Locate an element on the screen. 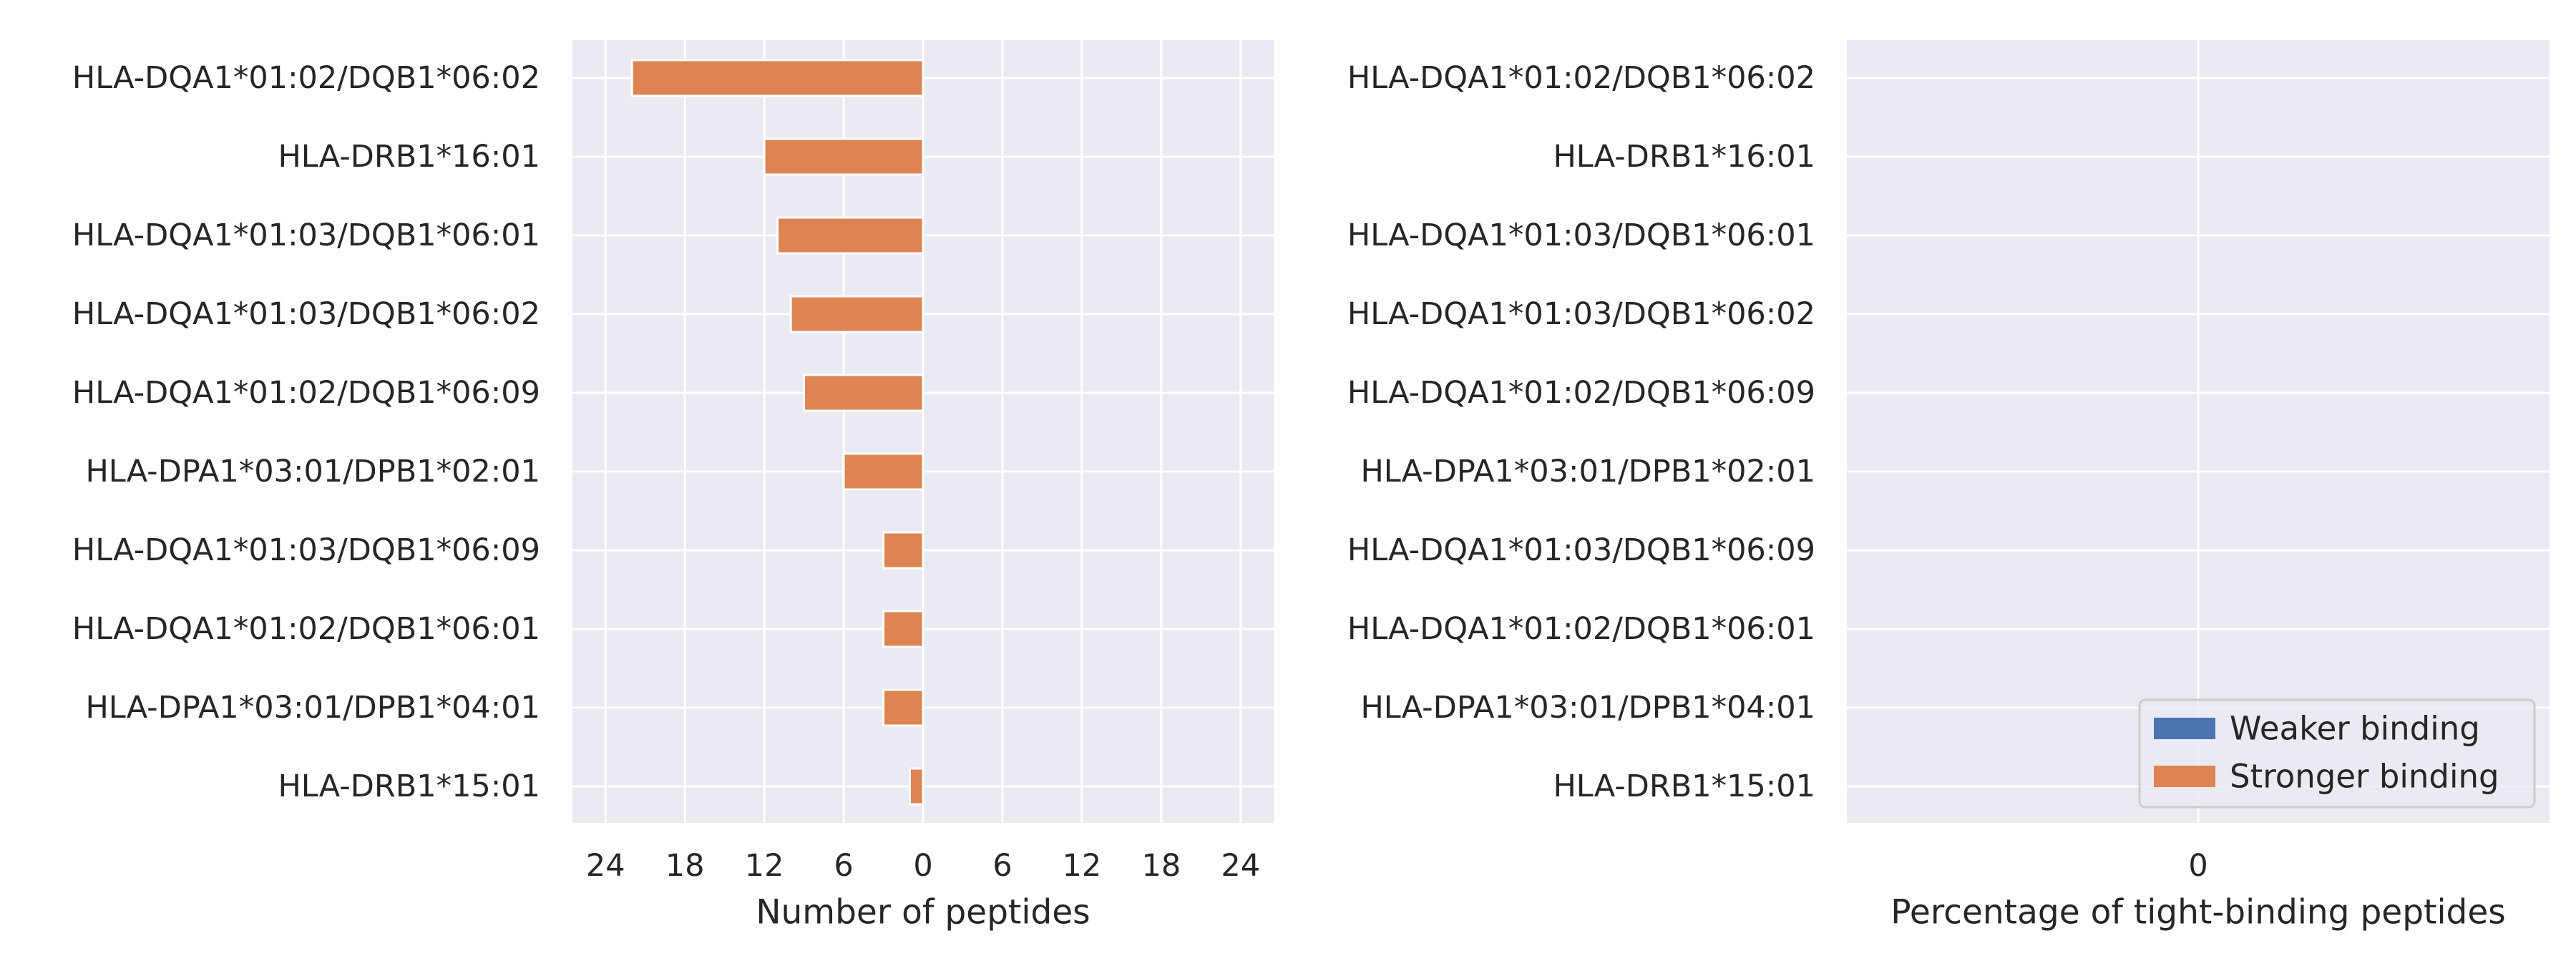  legend: Weaker binding Stronger binding is located at coordinates (2337, 753).